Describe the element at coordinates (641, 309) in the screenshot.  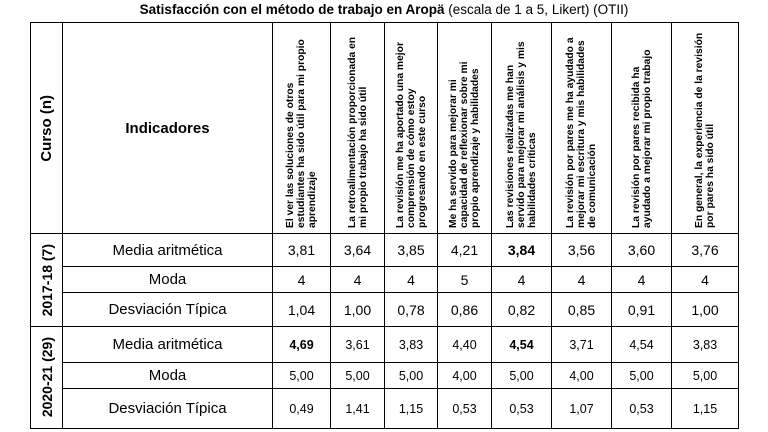
I see `value-cell: 0,91` at that location.